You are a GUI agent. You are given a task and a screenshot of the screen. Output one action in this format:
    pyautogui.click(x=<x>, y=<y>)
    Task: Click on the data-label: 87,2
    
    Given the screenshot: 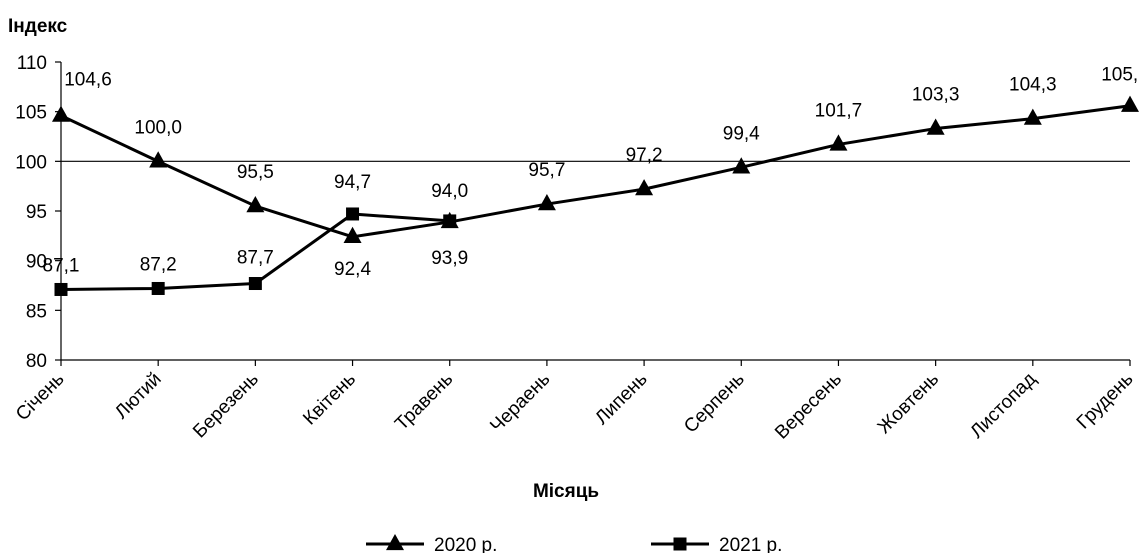 What is the action you would take?
    pyautogui.click(x=158, y=264)
    